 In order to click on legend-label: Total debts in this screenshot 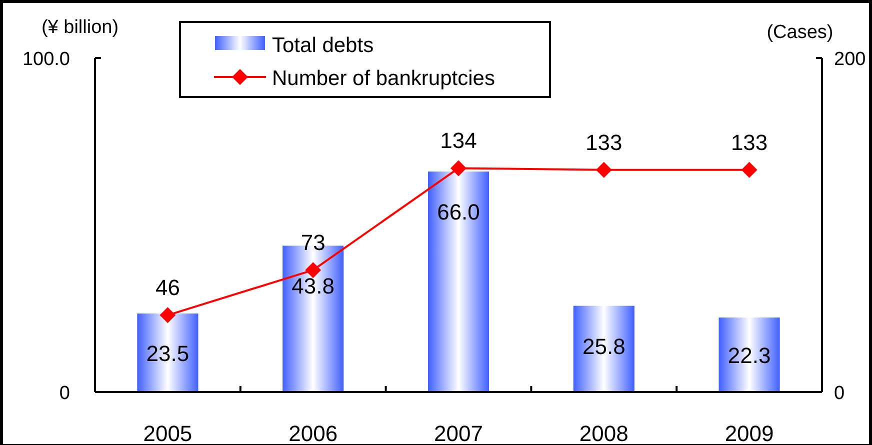, I will do `click(323, 45)`.